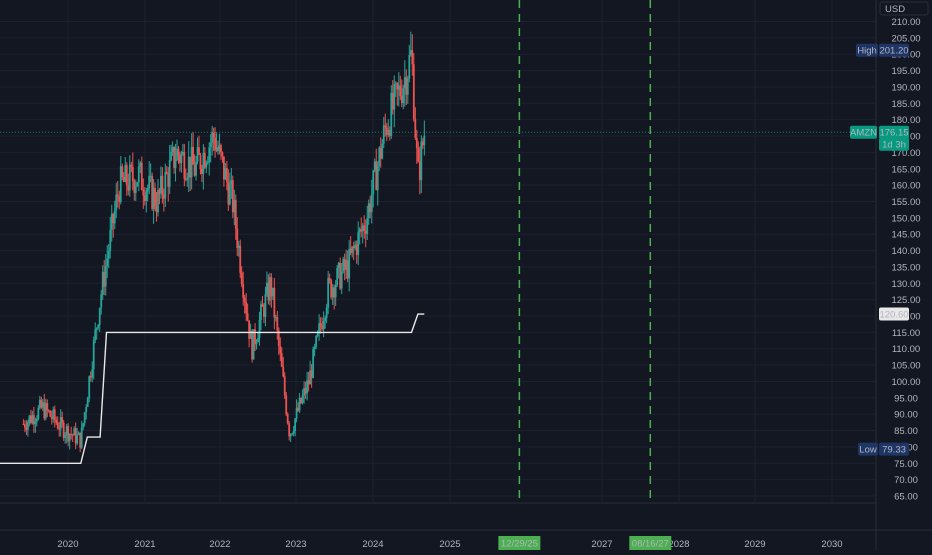  Describe the element at coordinates (893, 314) in the screenshot. I see `indicator-value-label: 120.60` at that location.